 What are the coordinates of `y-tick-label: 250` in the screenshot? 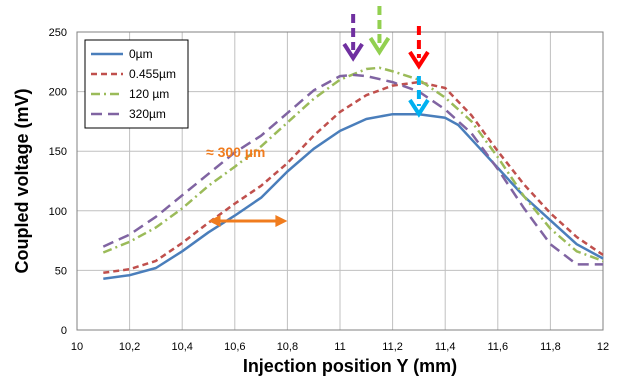 It's located at (58, 33).